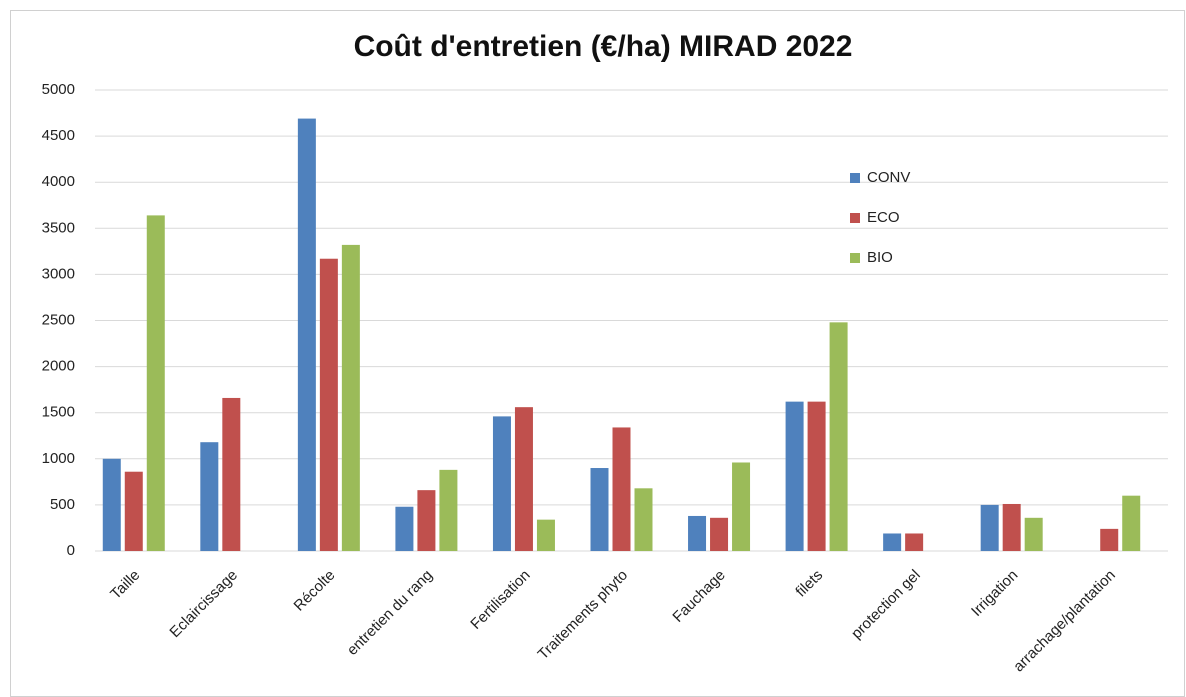  Describe the element at coordinates (58, 458) in the screenshot. I see `y-tick-label: 1000` at that location.